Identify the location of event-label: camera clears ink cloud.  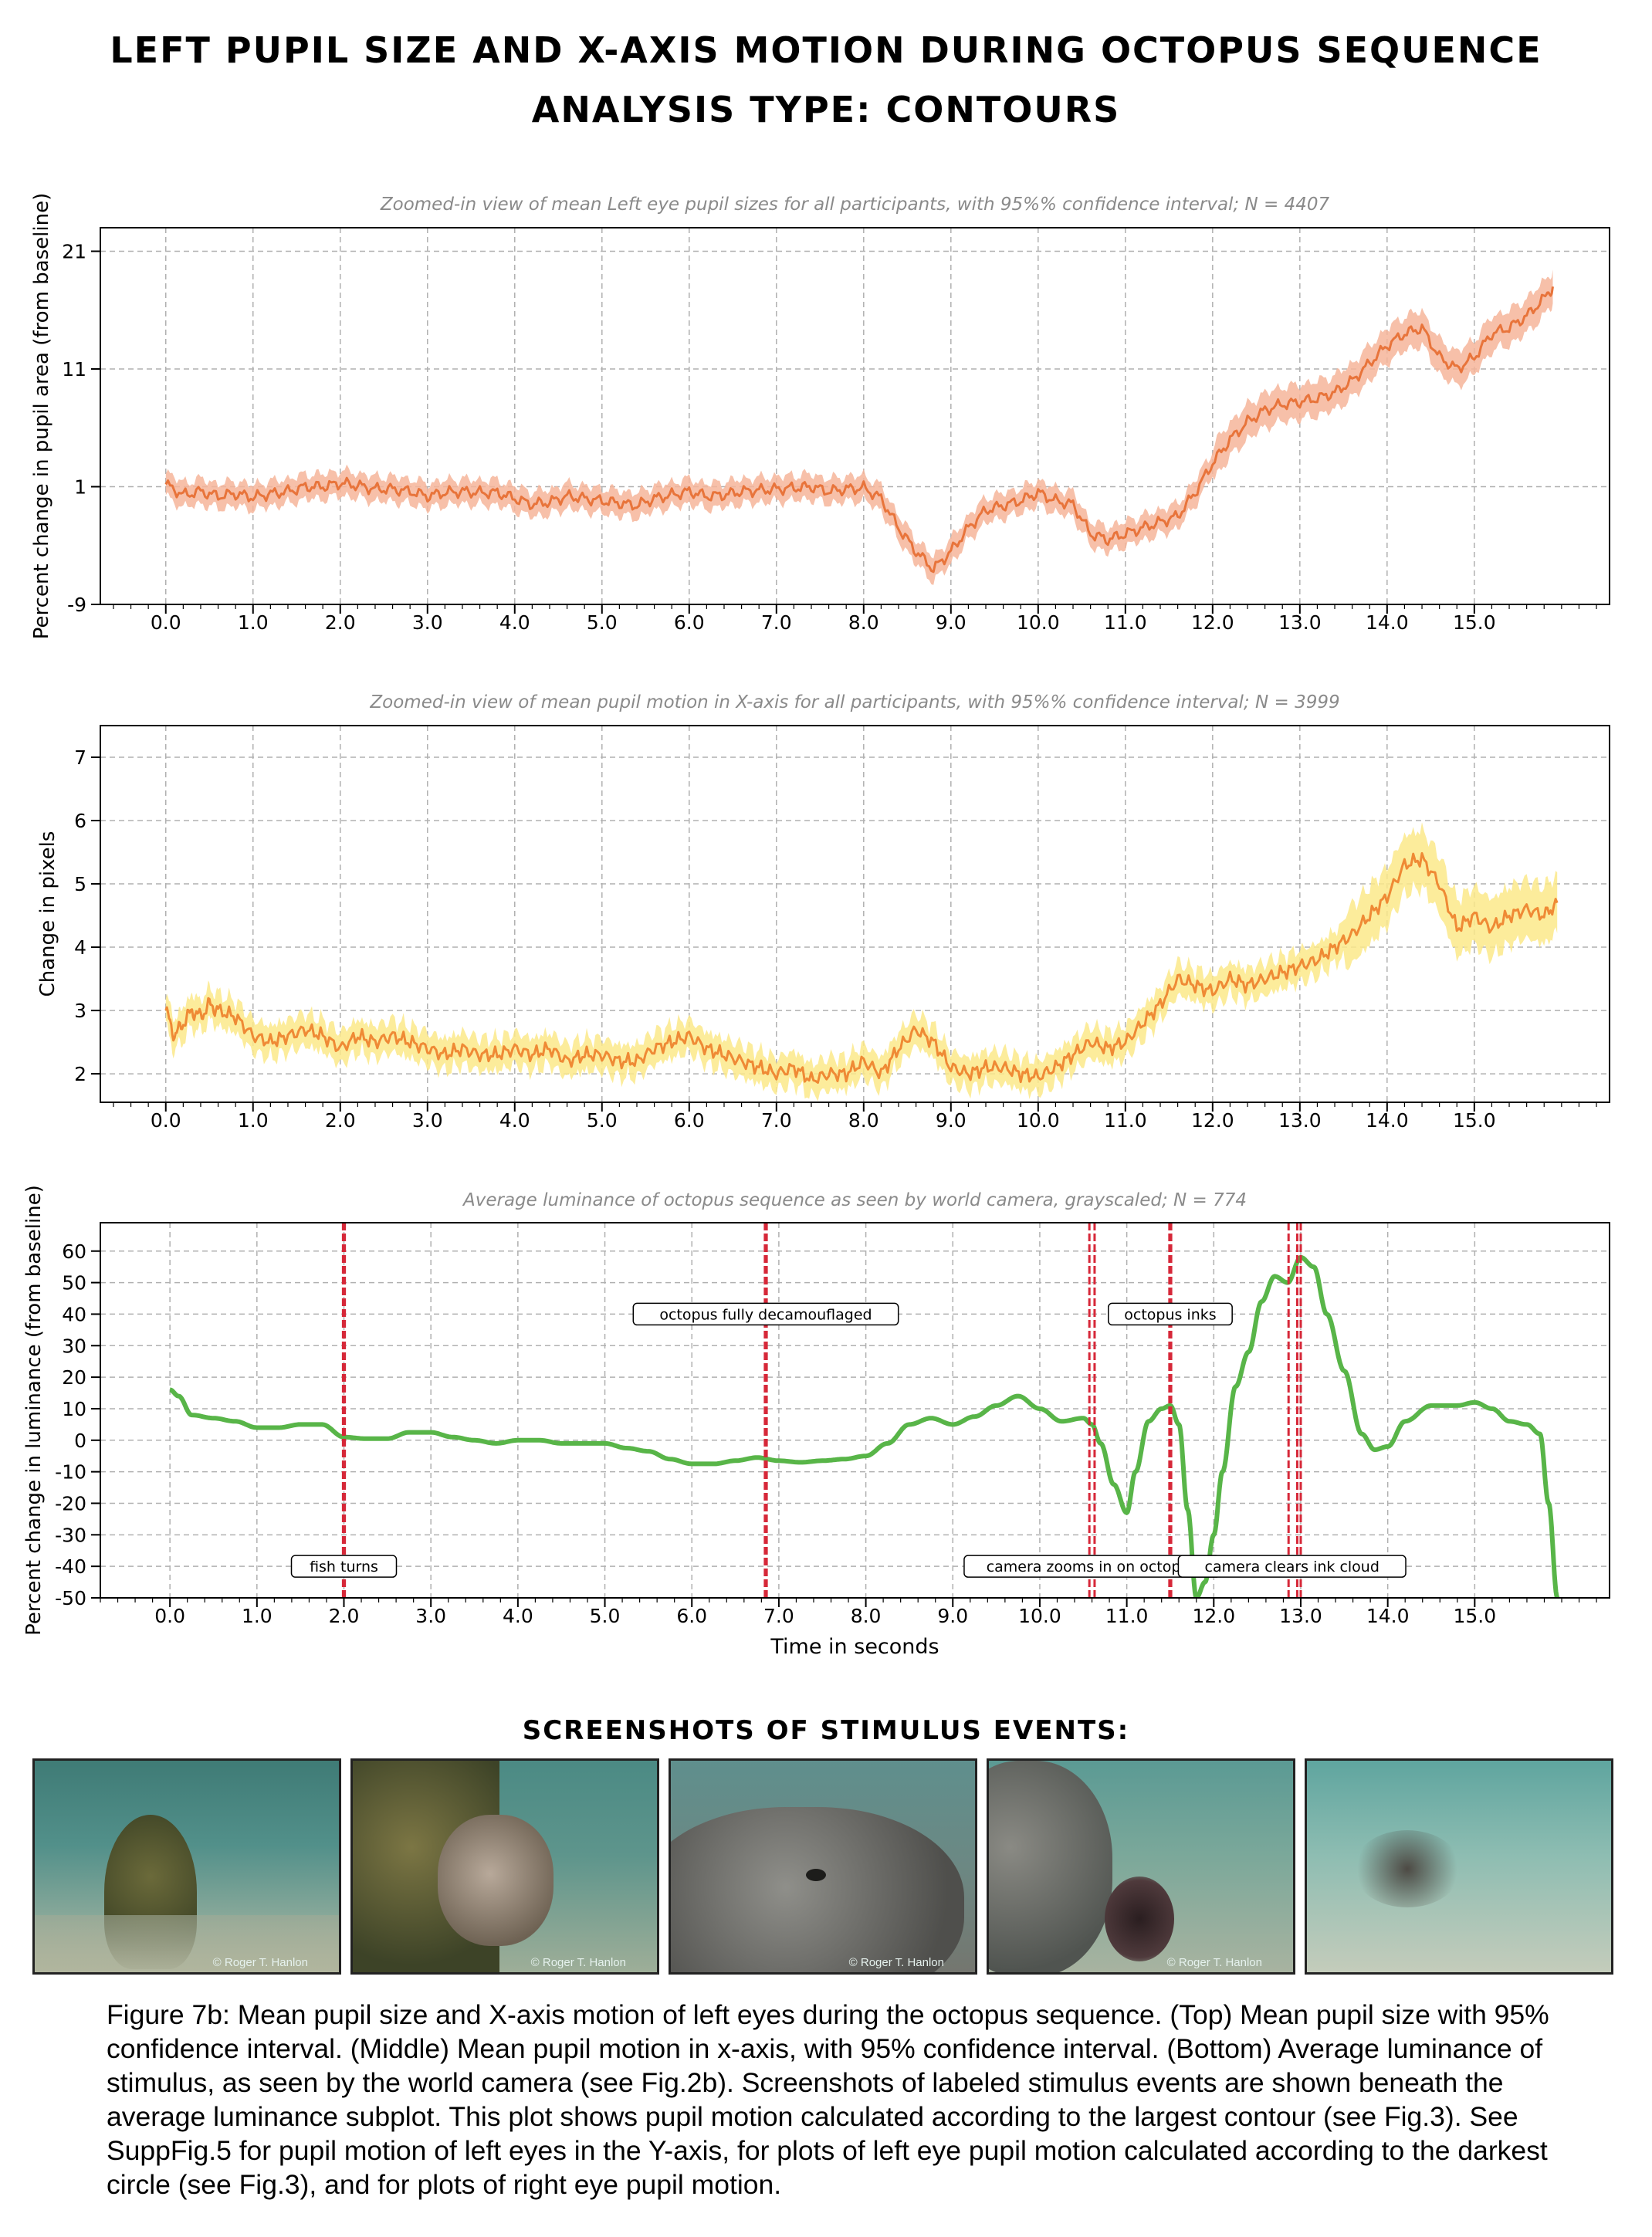
(1292, 1566).